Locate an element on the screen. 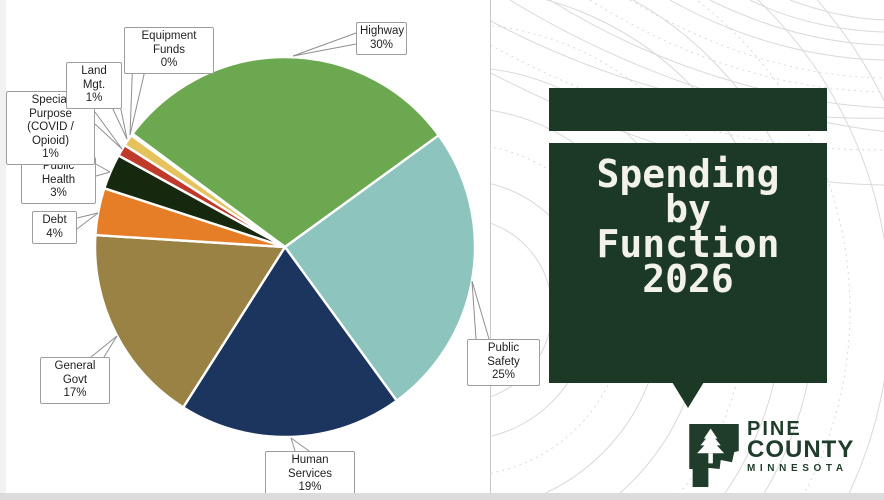 The image size is (884, 500). pie-slice-public-safety is located at coordinates (380, 268).